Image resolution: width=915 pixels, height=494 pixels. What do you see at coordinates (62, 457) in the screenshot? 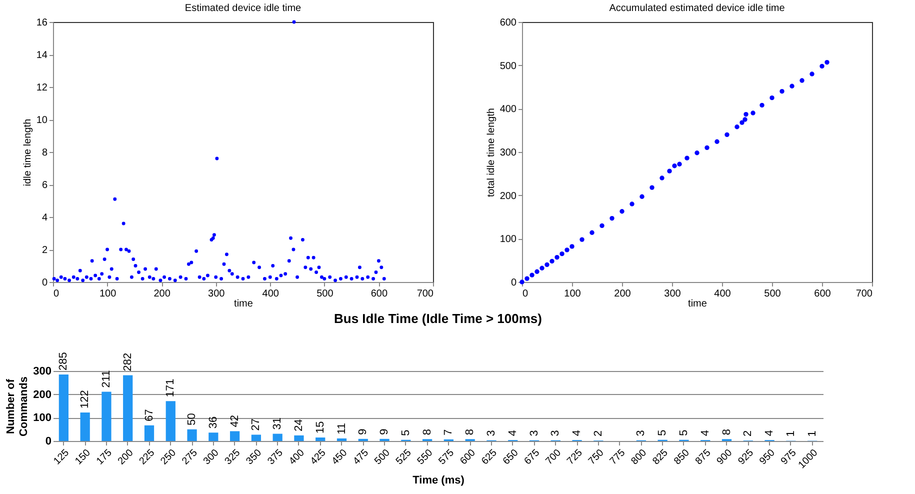
I see `x-tick-label: 125` at bounding box center [62, 457].